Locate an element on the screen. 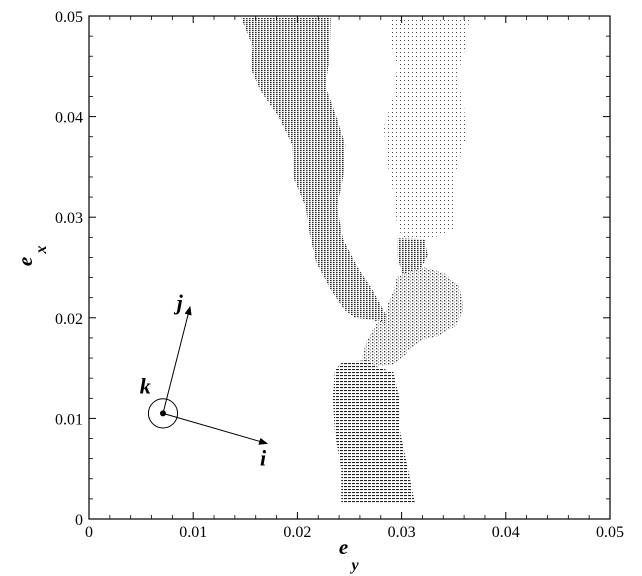  coordinate-frame-annotation: k j i is located at coordinates (204, 380).